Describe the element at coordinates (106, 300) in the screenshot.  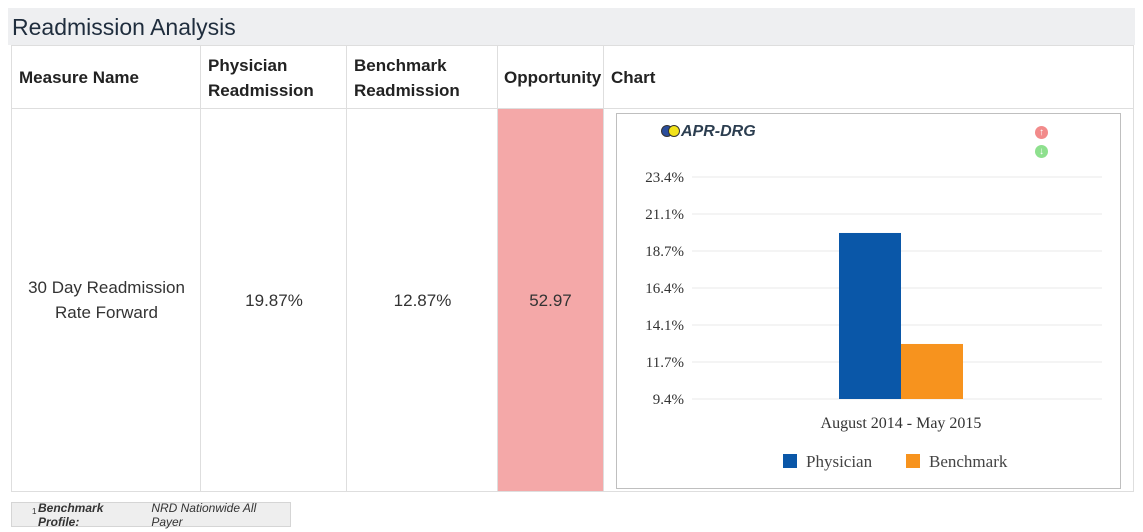
I see `cell-measure-name: 30 Day Readmission Rate Forward` at that location.